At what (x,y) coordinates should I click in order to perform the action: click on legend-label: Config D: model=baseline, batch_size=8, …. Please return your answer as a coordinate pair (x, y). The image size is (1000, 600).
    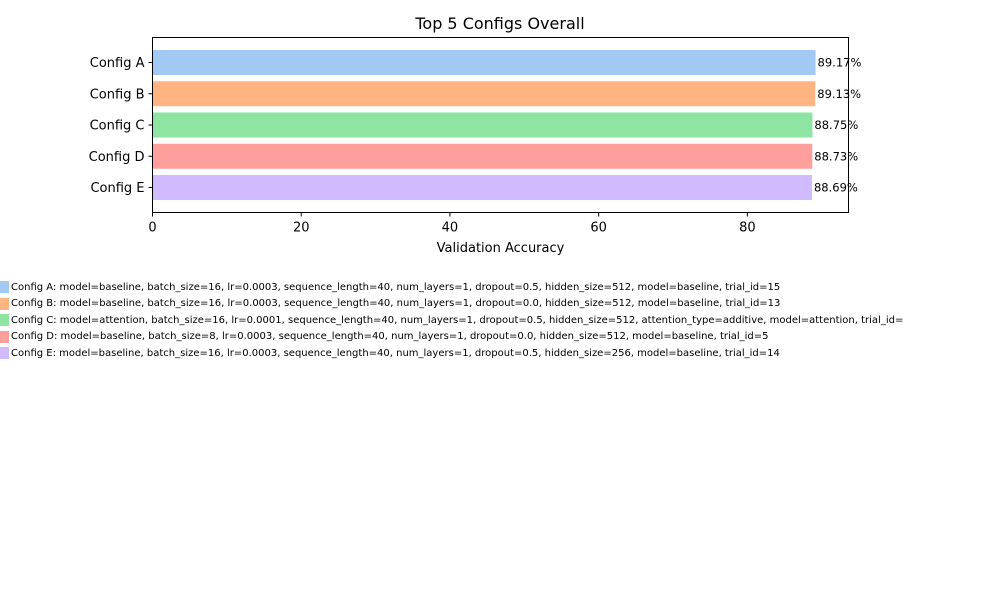
    Looking at the image, I should click on (390, 337).